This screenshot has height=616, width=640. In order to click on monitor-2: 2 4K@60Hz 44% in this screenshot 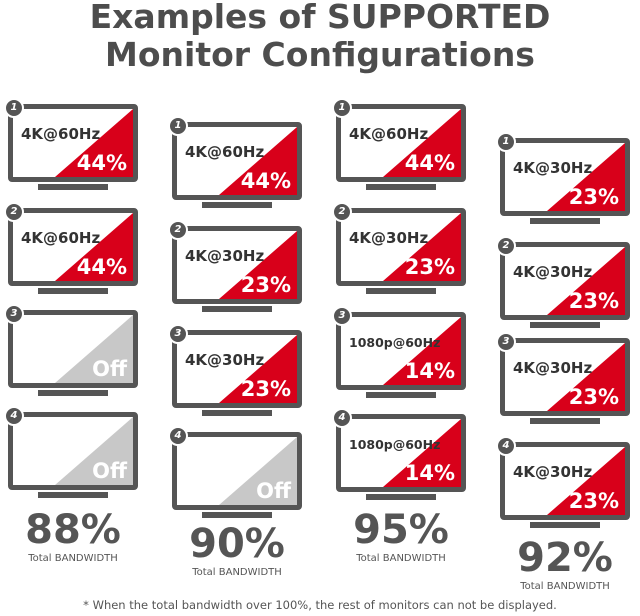, I will do `click(71, 249)`.